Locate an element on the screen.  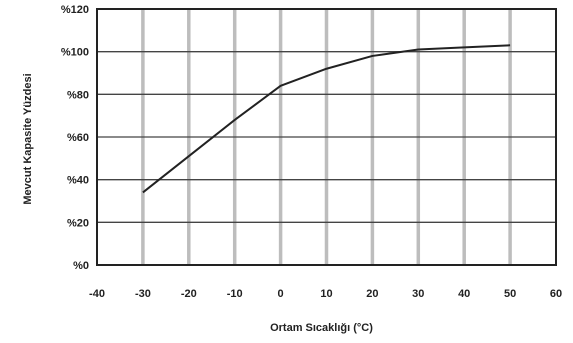
x-tick-label: 50 is located at coordinates (510, 294).